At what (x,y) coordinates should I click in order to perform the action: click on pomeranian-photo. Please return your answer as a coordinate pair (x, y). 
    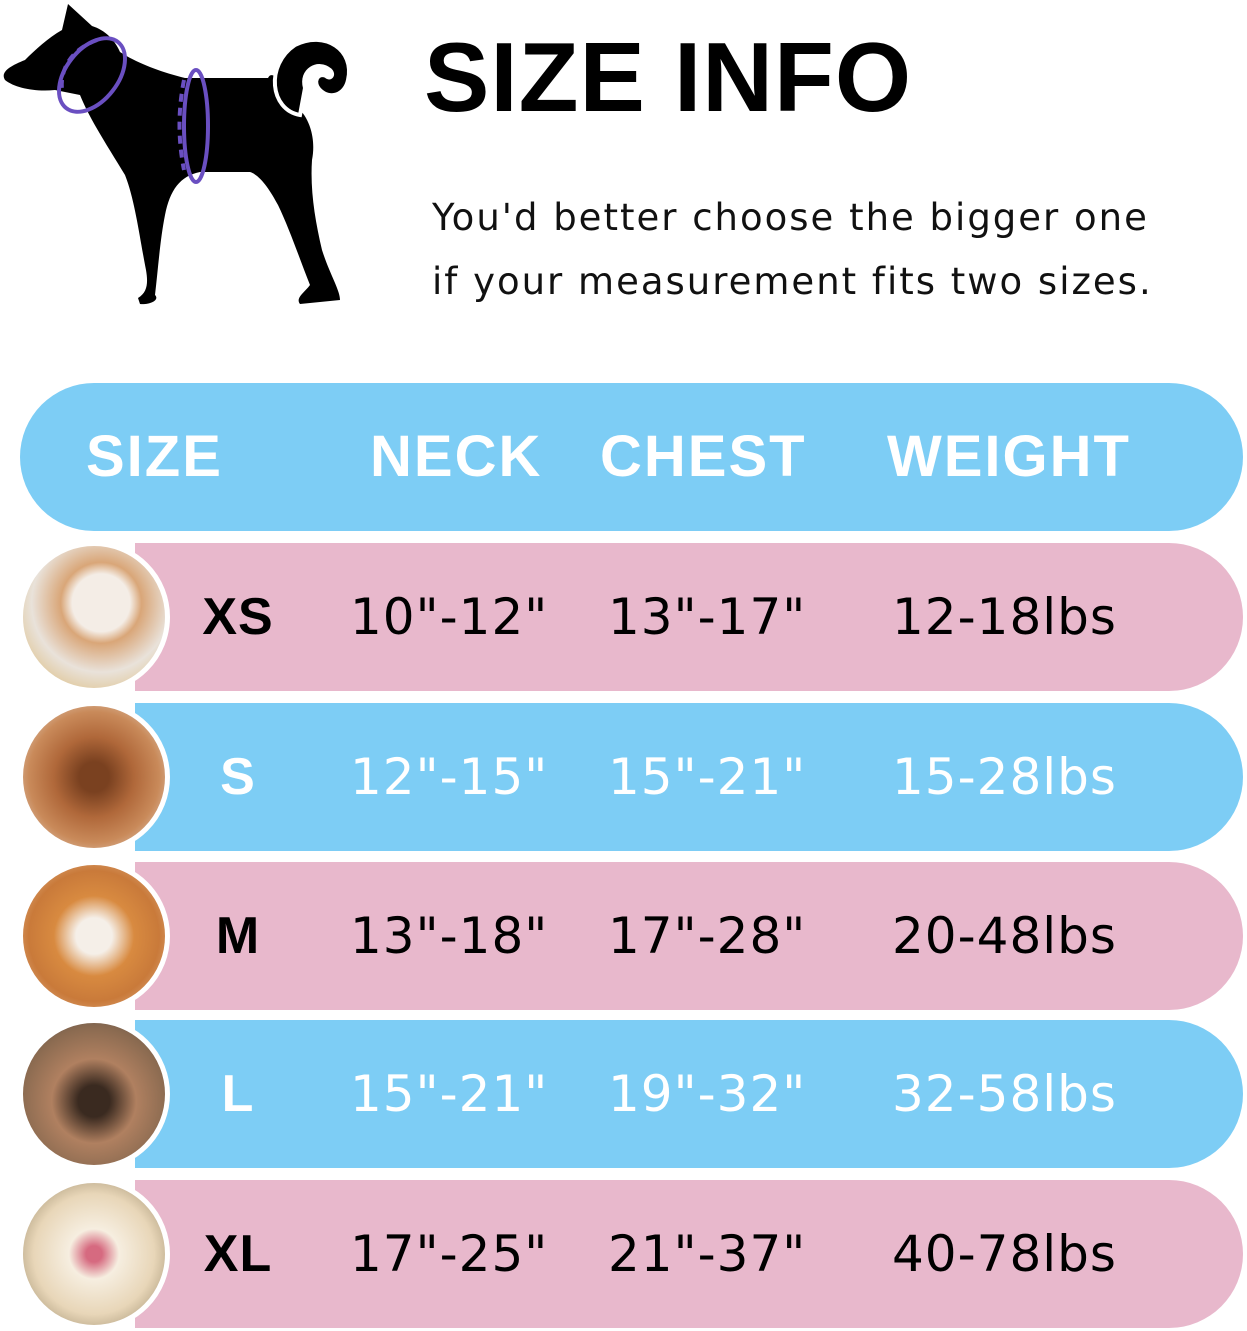
    Looking at the image, I should click on (94, 617).